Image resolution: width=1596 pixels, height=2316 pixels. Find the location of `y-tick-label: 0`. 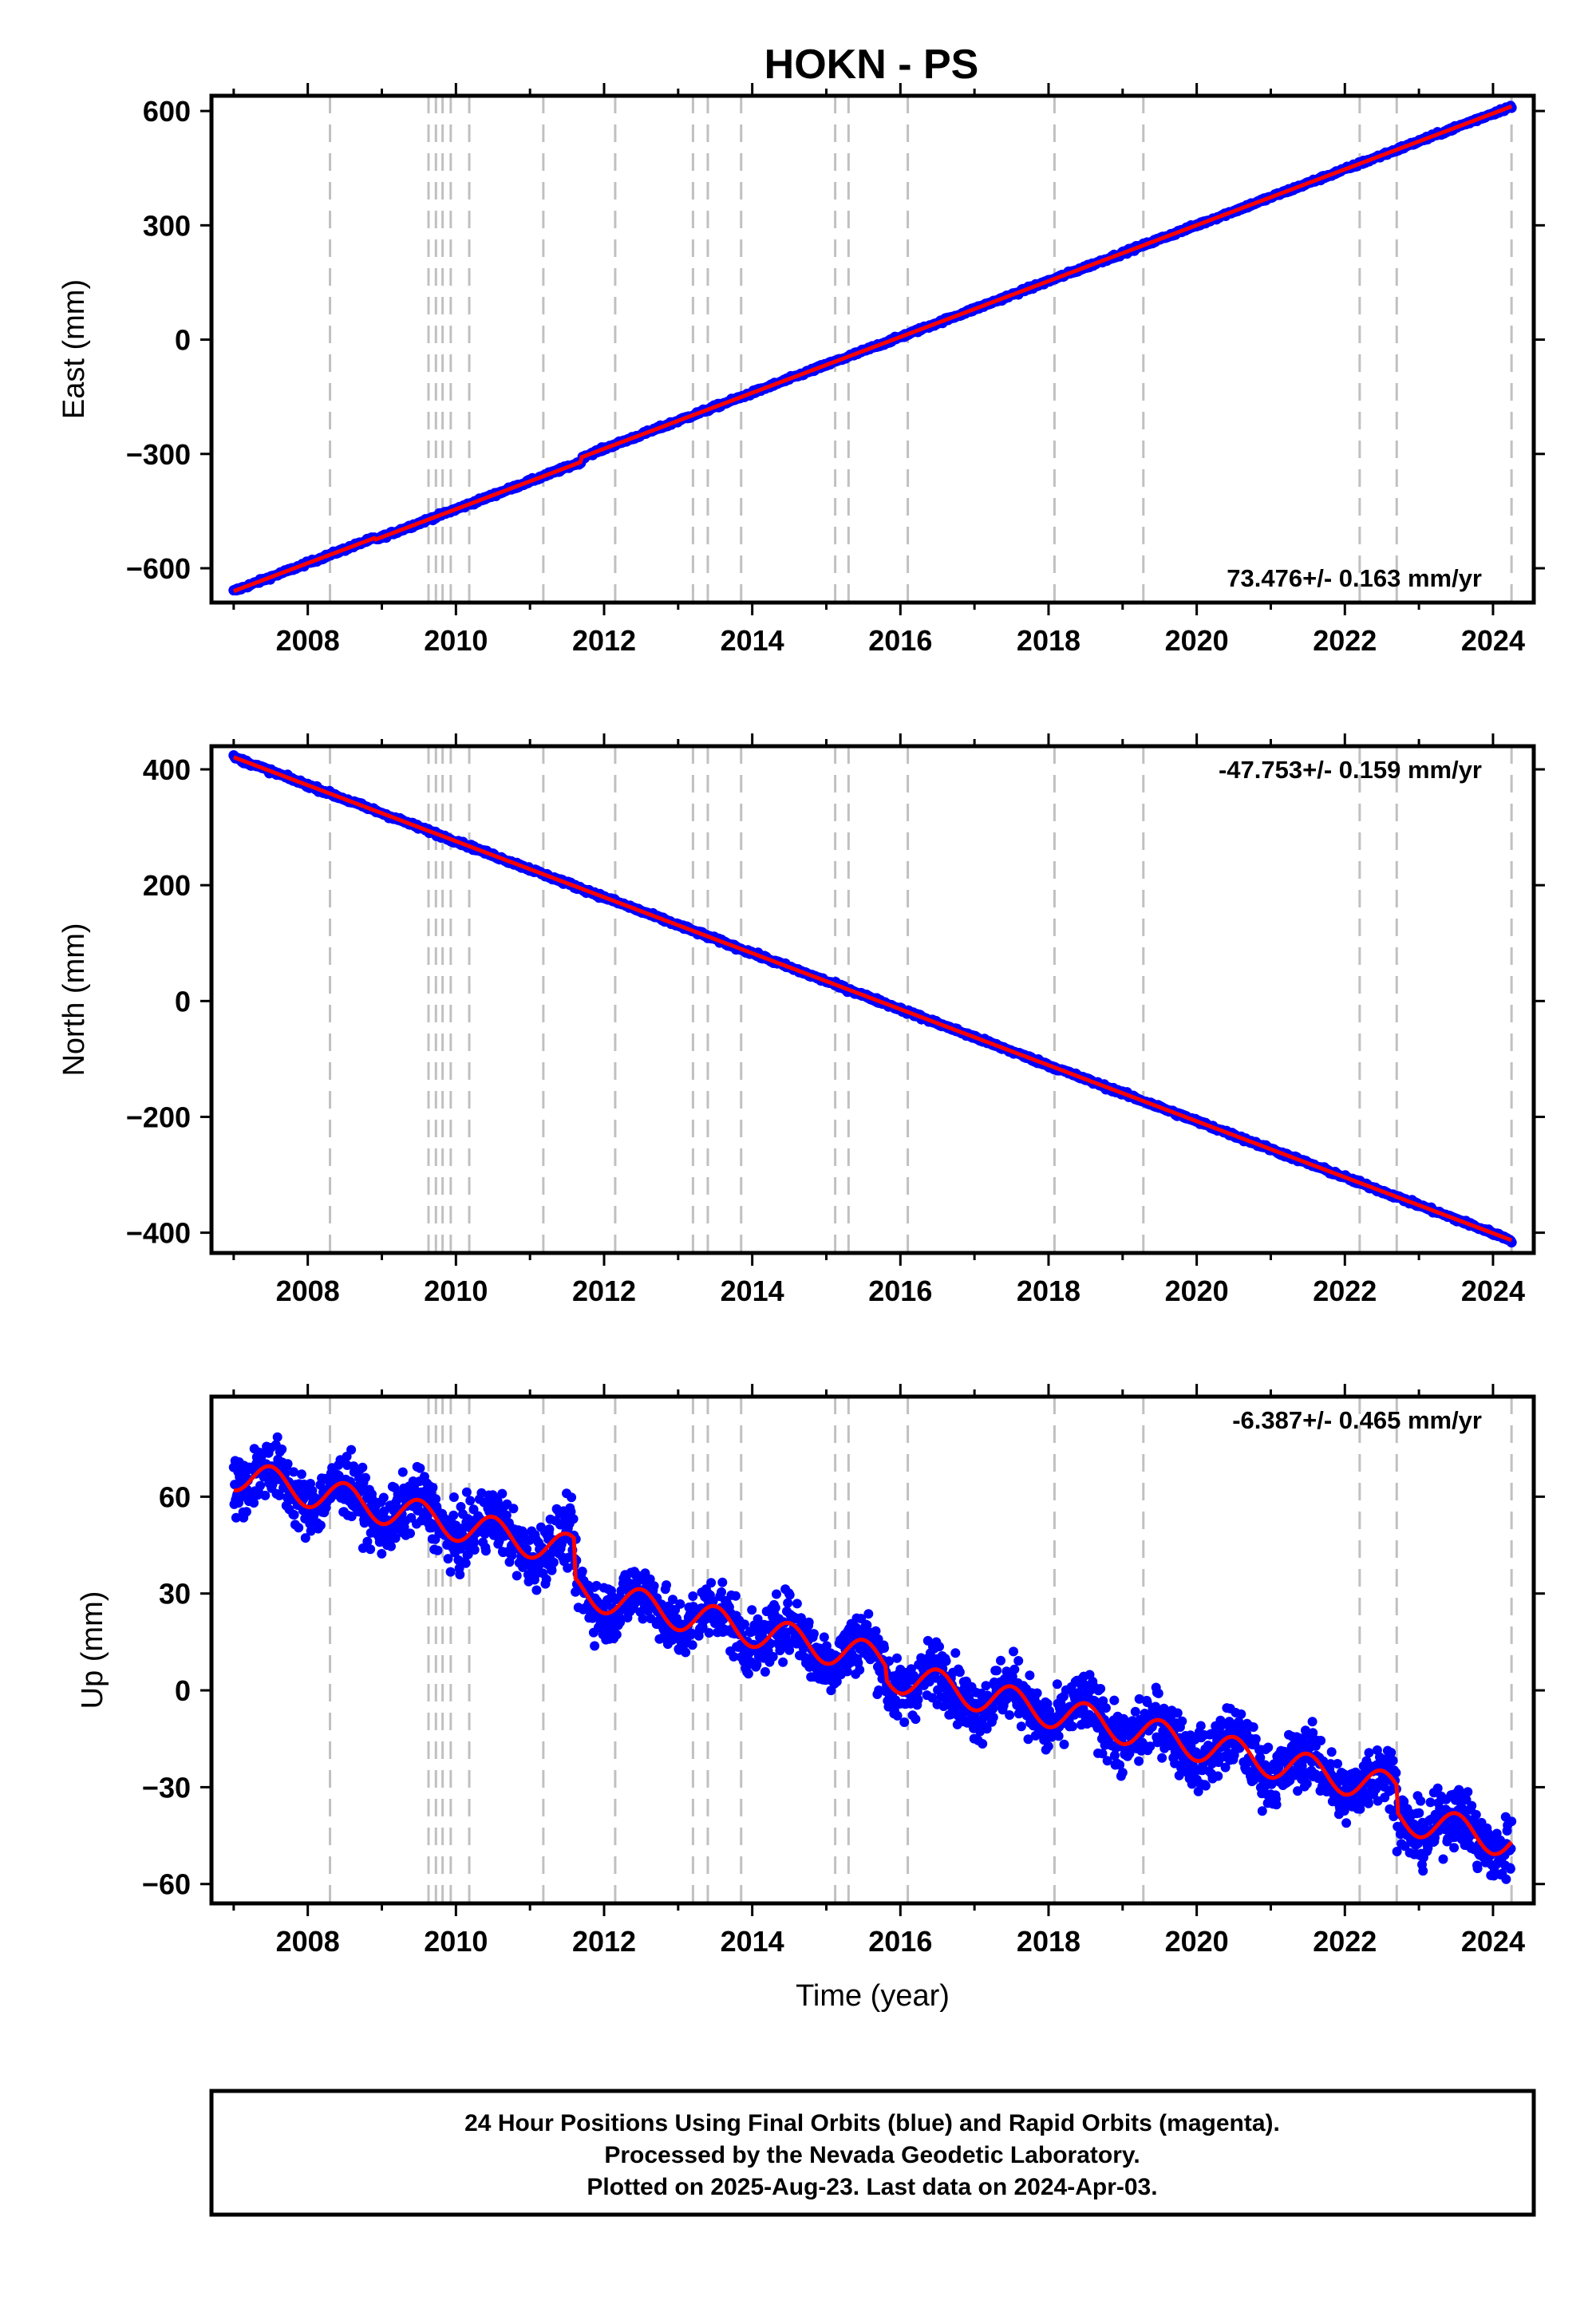

y-tick-label: 0 is located at coordinates (183, 340).